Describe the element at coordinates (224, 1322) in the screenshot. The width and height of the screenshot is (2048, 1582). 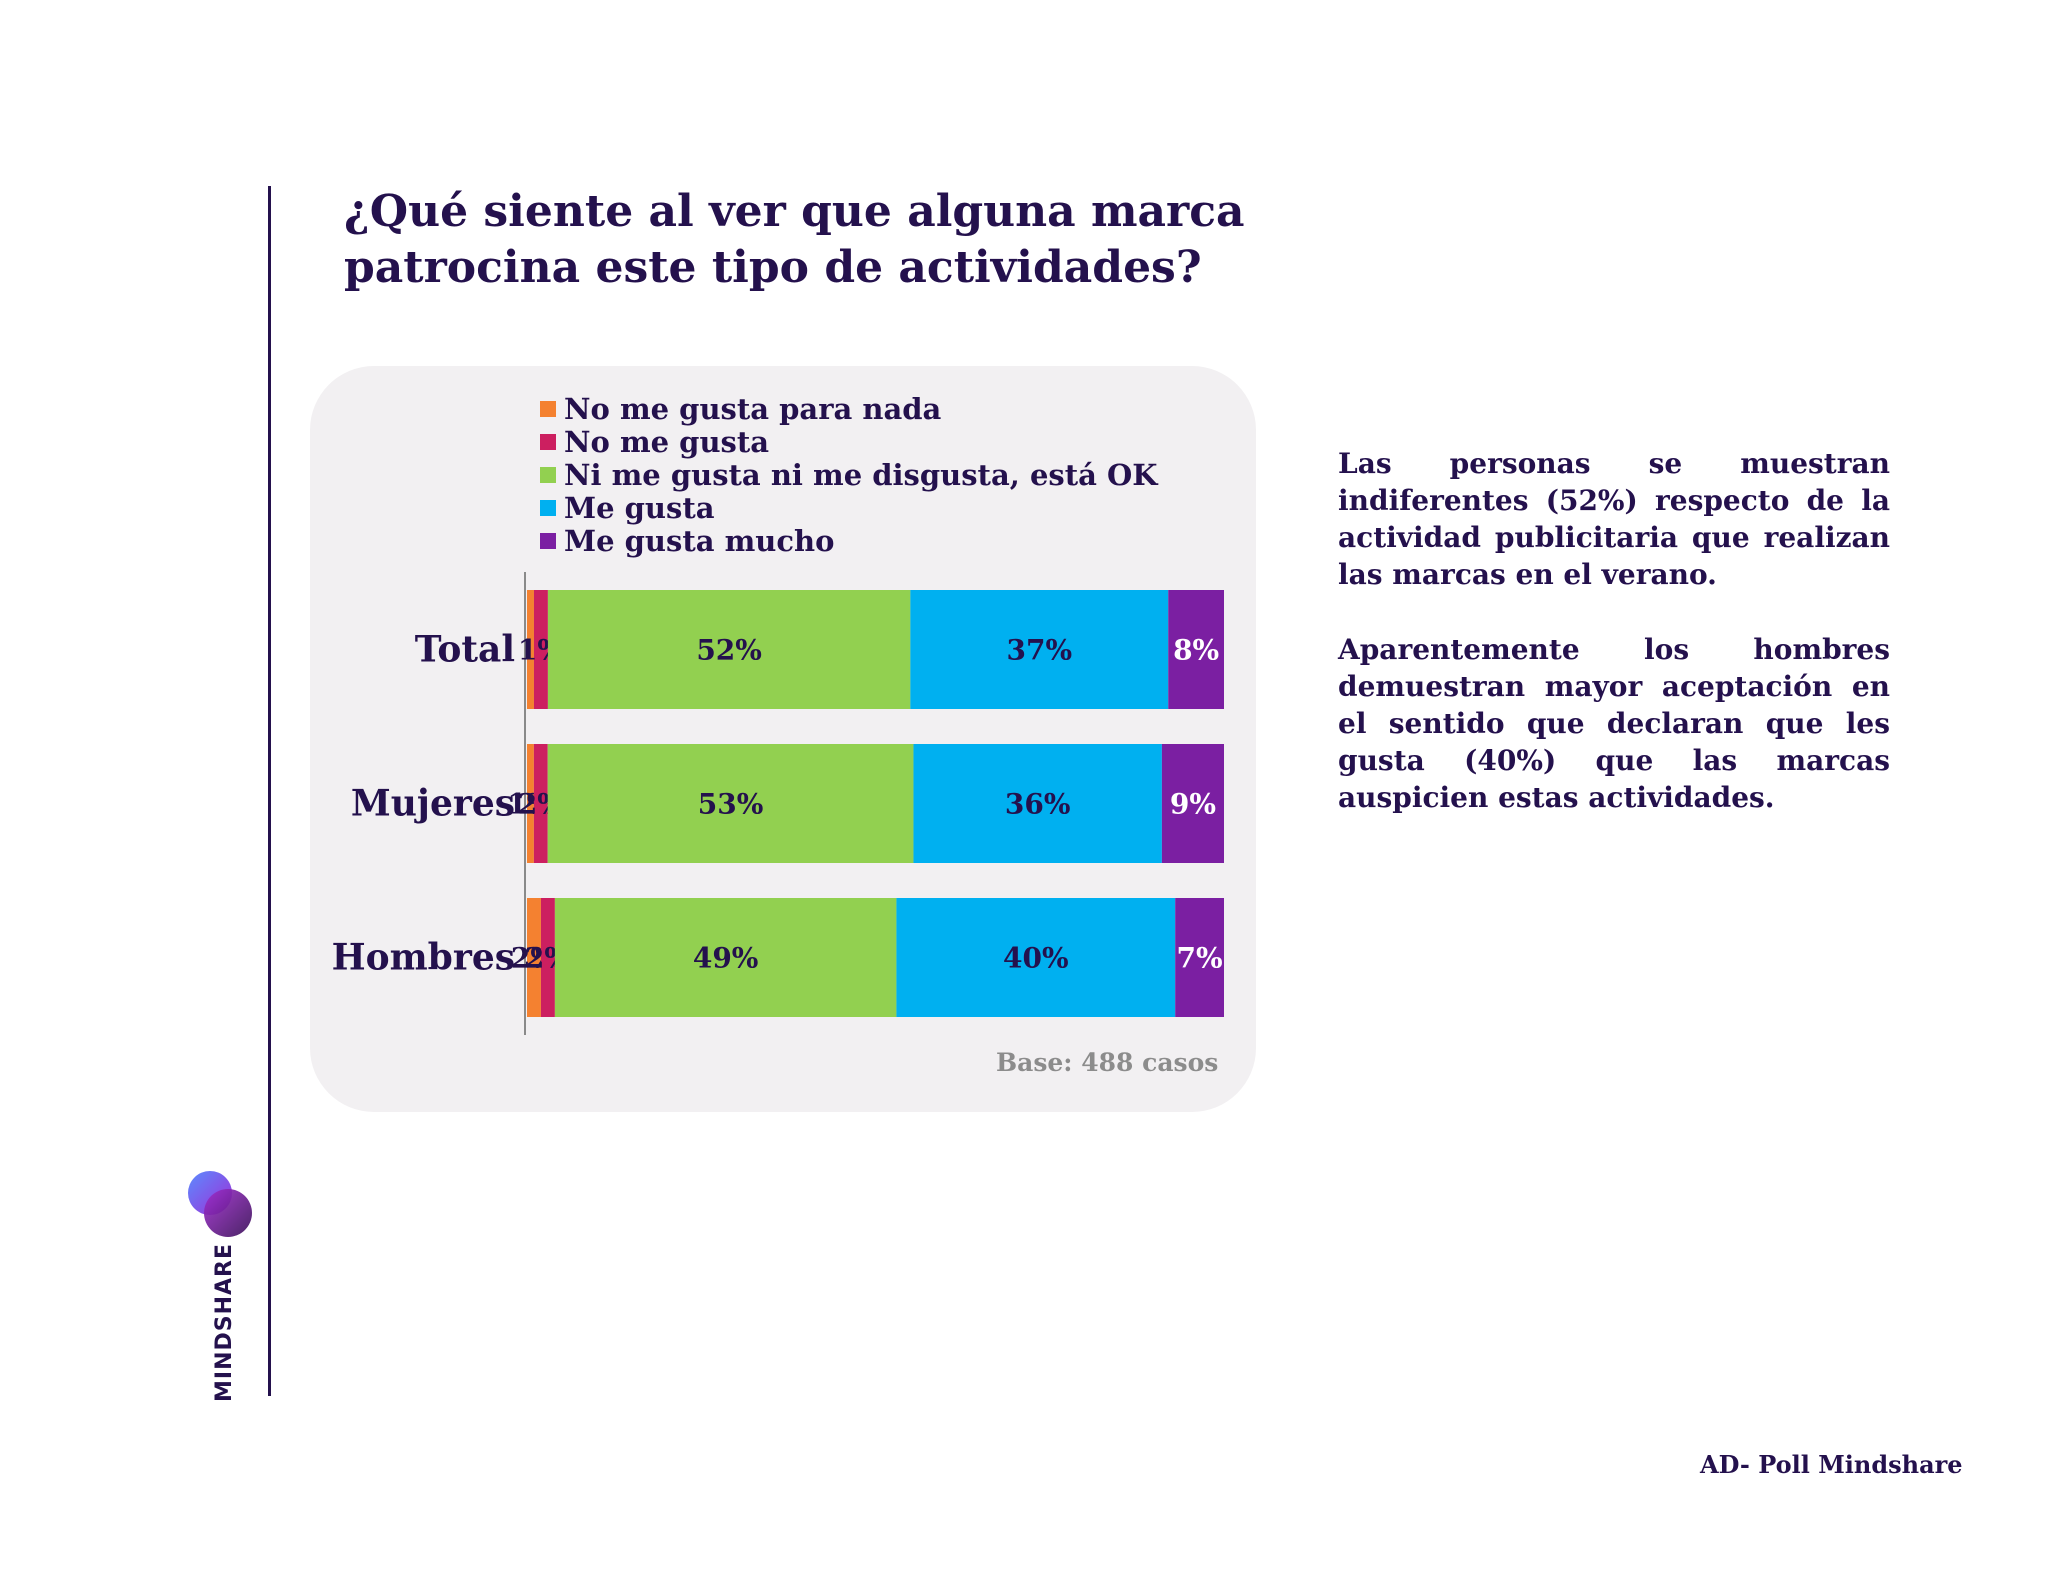
I see `brand-wordmark: MINDSHARE` at that location.